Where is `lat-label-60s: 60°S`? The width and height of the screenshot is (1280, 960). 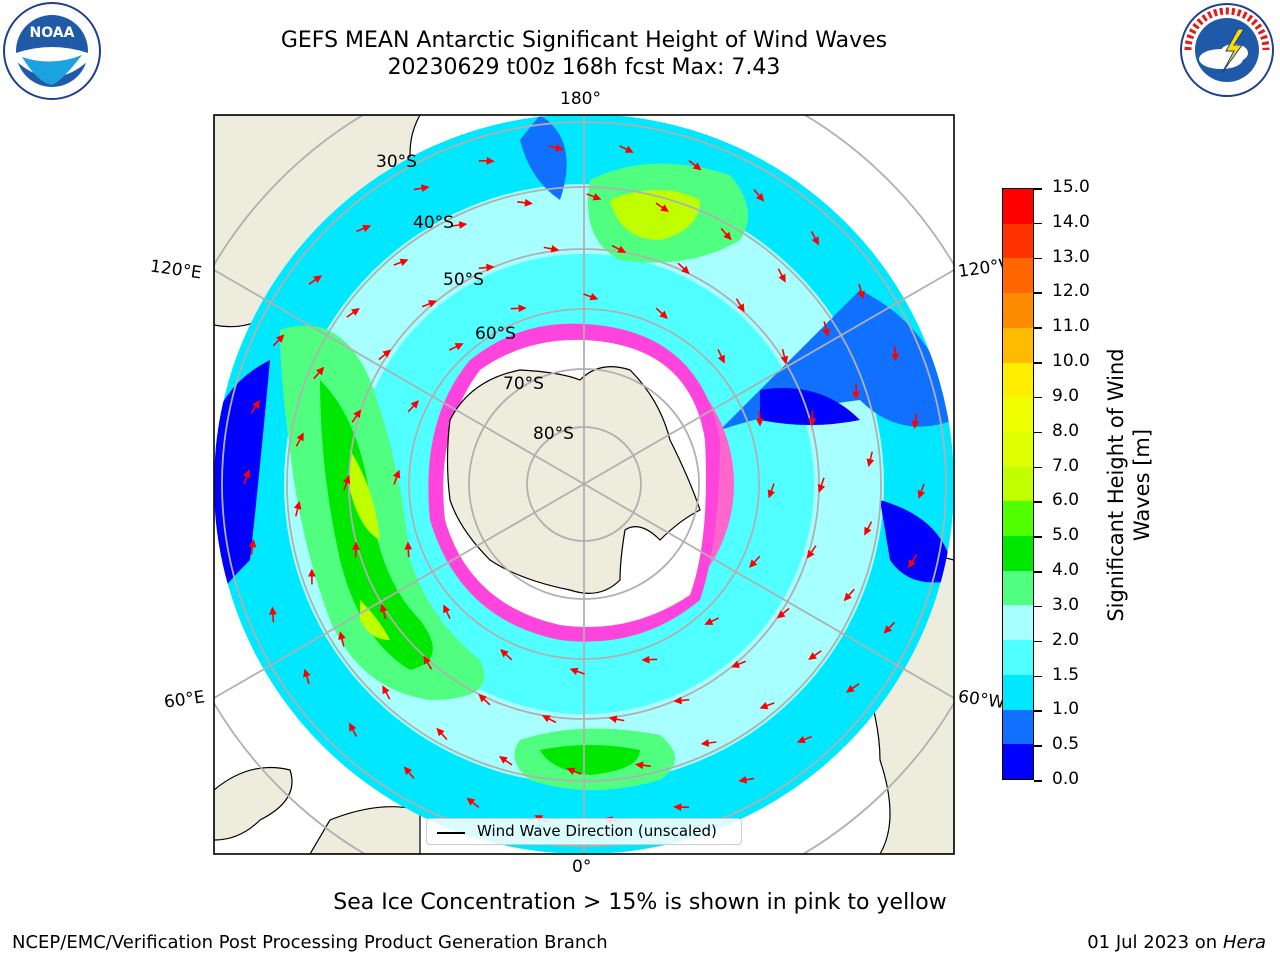
lat-label-60s: 60°S is located at coordinates (495, 334).